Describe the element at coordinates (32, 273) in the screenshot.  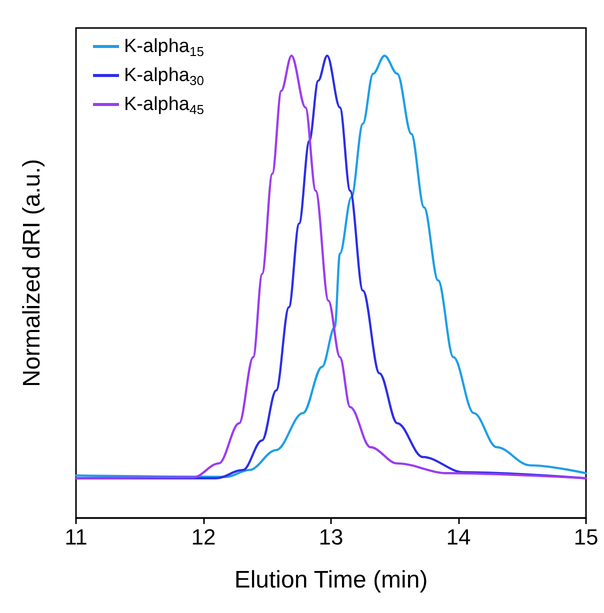
I see `y-axis-title: Normalized dRI (a.u.)` at that location.